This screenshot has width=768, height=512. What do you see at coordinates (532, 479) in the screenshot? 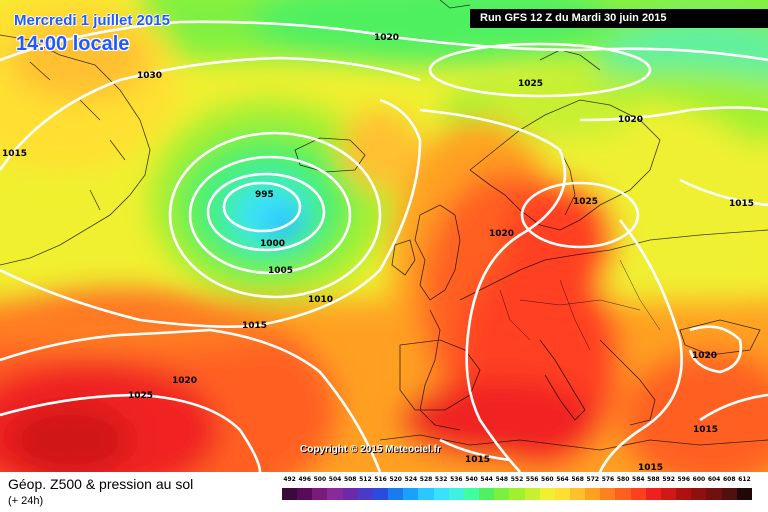
I see `legend-label: 556` at bounding box center [532, 479].